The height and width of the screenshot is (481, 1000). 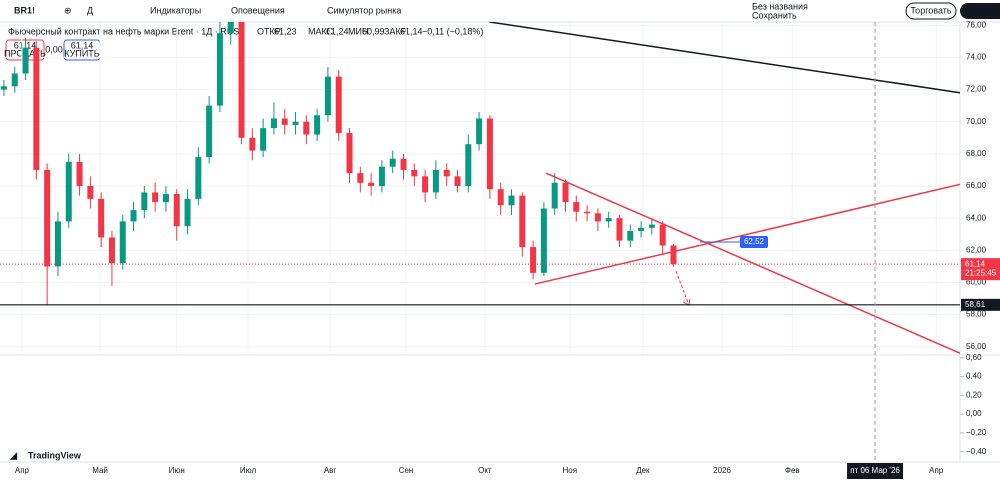 What do you see at coordinates (976, 56) in the screenshot?
I see `y-tick-label: 74,00` at bounding box center [976, 56].